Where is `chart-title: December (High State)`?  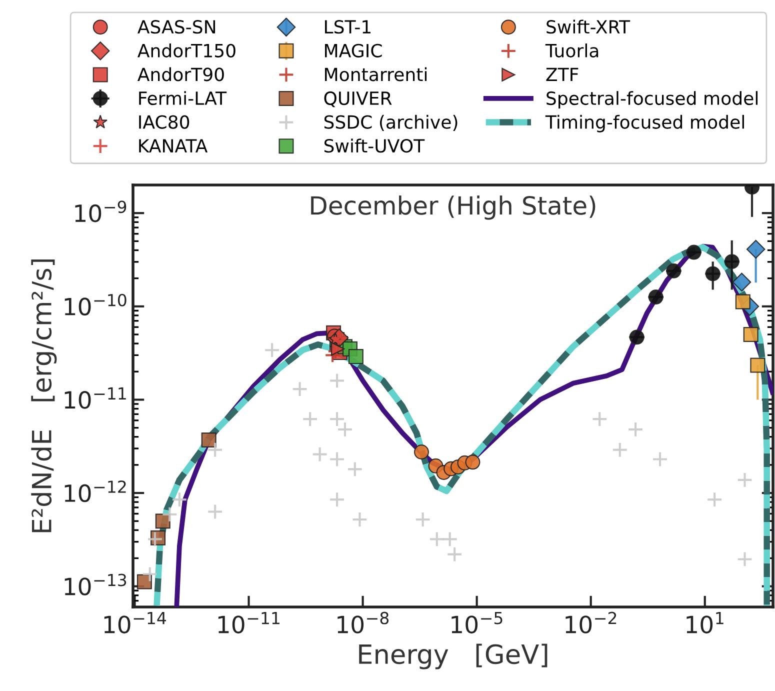 chart-title: December (High State) is located at coordinates (453, 208).